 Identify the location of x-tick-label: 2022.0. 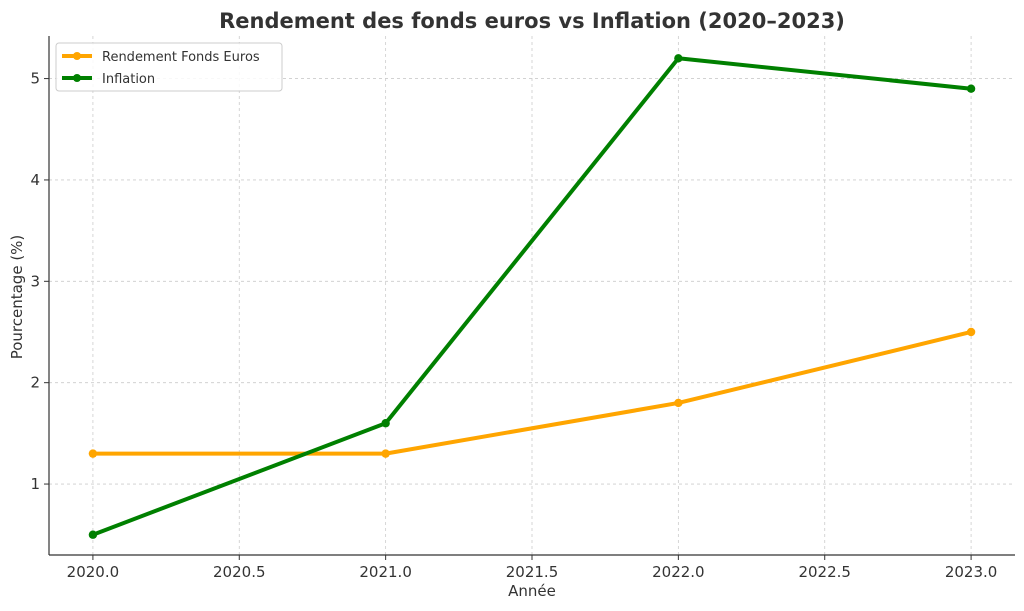
(678, 572).